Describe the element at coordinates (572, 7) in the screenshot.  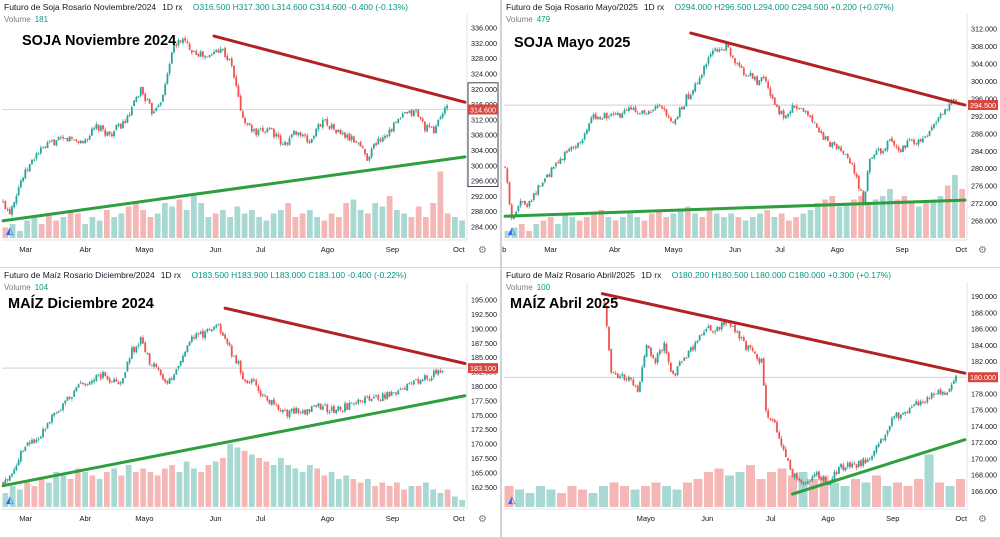
I see `symbol-title: Futuro de Soja Rosario Mayo/2025` at that location.